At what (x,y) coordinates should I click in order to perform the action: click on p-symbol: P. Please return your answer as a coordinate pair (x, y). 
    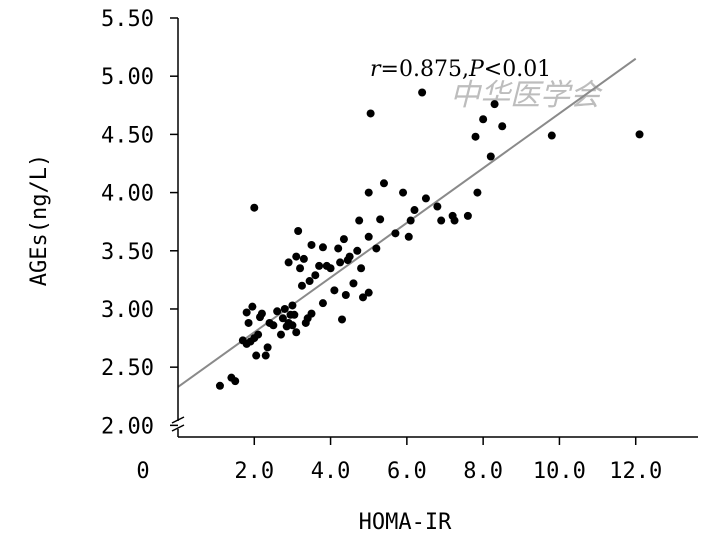
    Looking at the image, I should click on (476, 69).